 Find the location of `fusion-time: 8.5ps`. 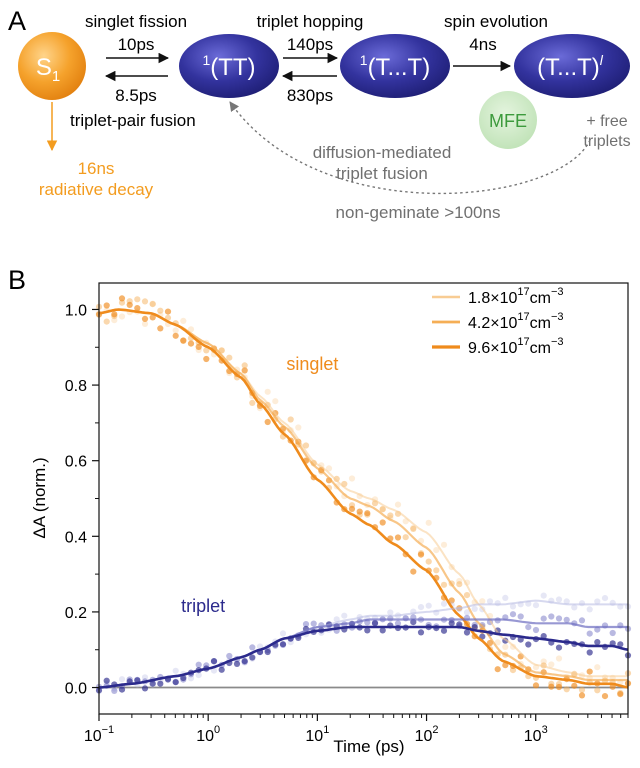

fusion-time: 8.5ps is located at coordinates (136, 95).